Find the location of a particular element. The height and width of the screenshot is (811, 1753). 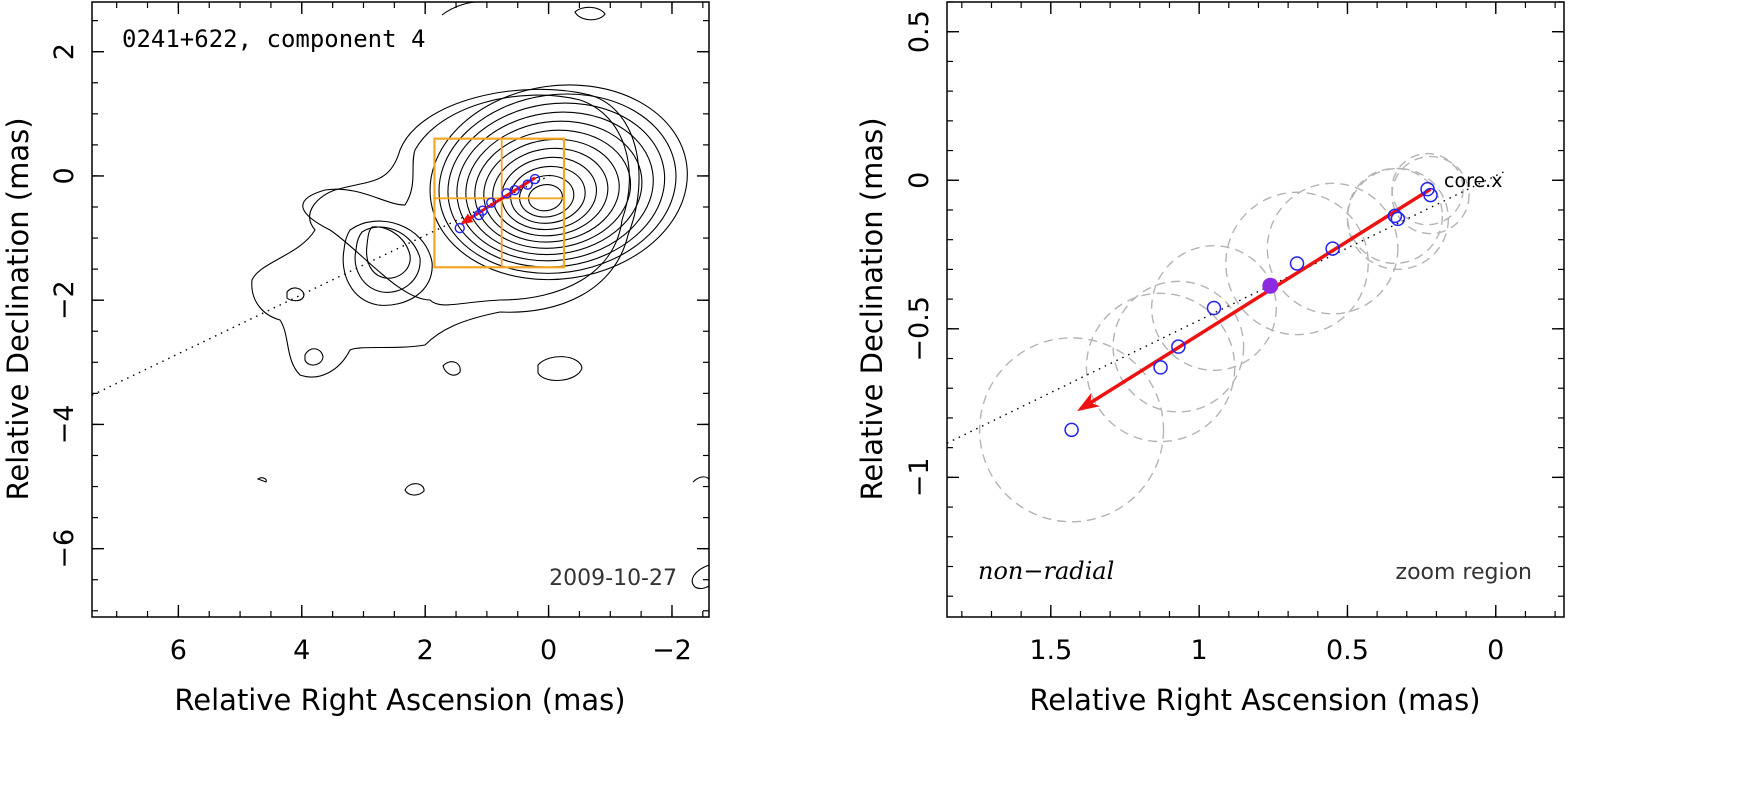

component-positions-zoom is located at coordinates (1251, 309).